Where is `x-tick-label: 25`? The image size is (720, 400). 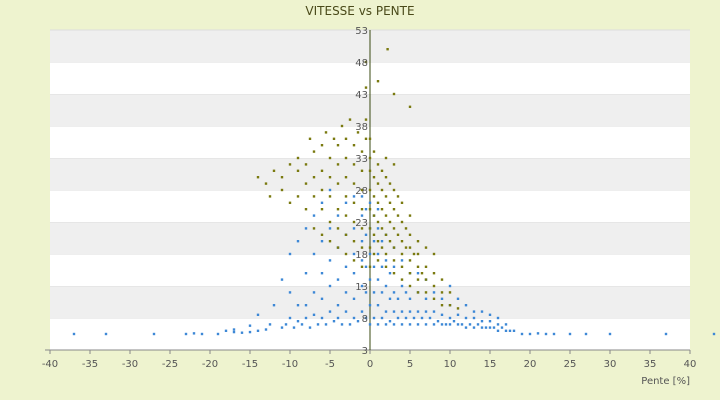 x-tick-label: 25 is located at coordinates (570, 364).